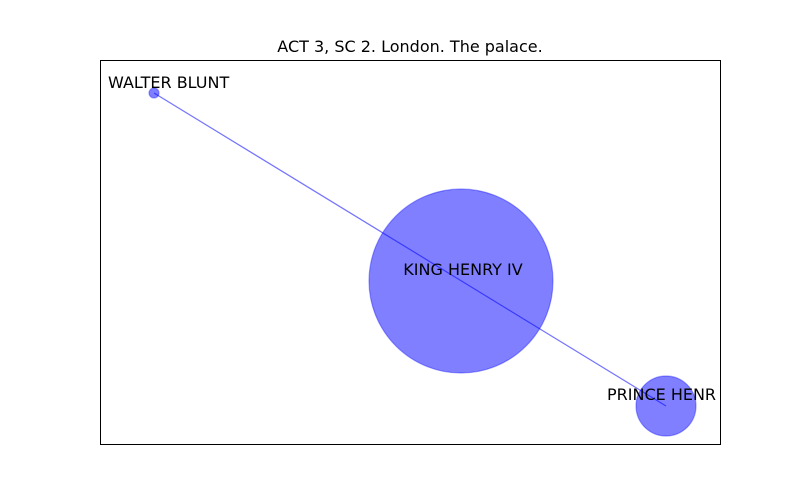  I want to click on node-label-walter-blunt: WALTER BLUNT, so click(168, 82).